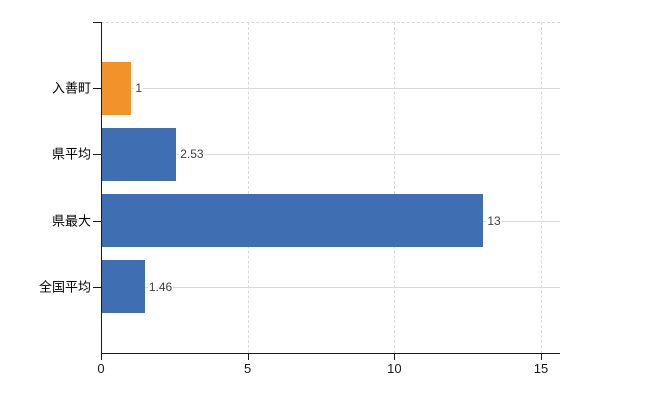  I want to click on category-label-入善町: 入善町, so click(71, 88).